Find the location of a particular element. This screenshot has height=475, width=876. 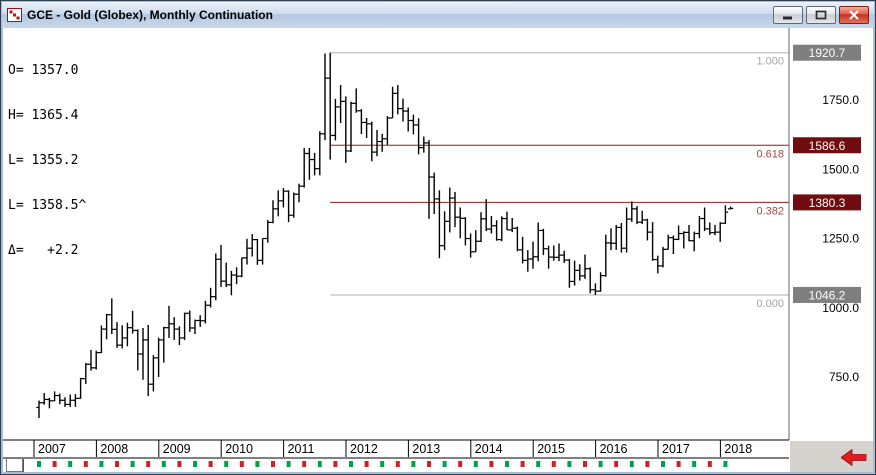

window-controls is located at coordinates (821, 15).